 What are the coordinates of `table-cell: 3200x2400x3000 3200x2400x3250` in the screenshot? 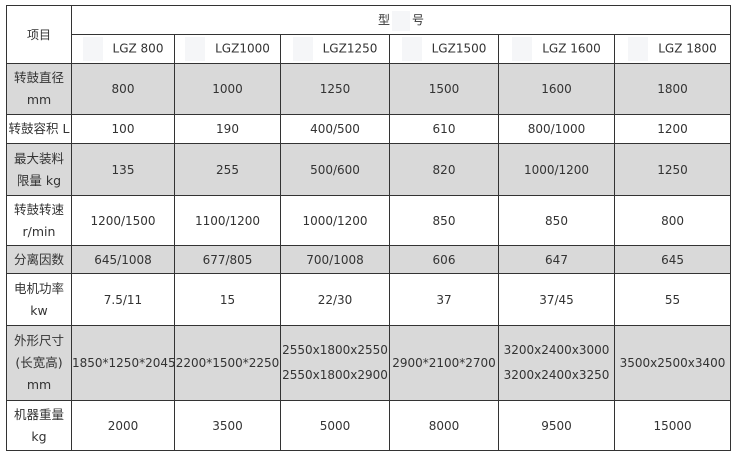 It's located at (556, 363).